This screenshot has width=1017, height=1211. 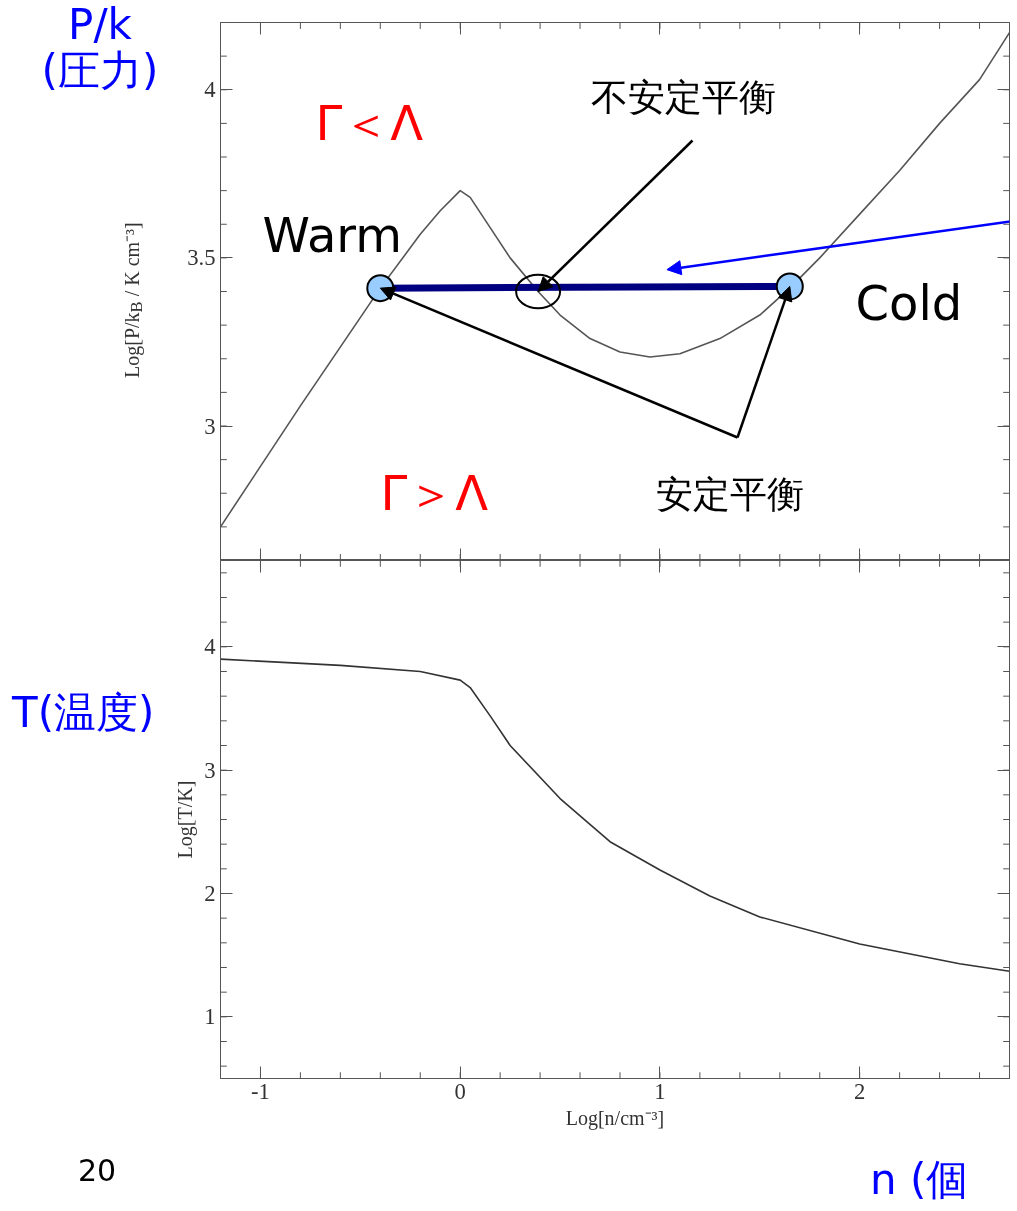 What do you see at coordinates (100, 47) in the screenshot?
I see `text: P/k (圧力)` at bounding box center [100, 47].